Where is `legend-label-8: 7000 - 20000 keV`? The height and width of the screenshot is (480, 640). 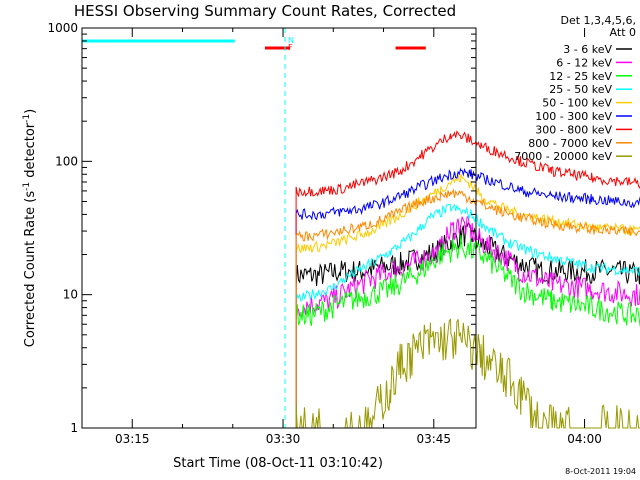 legend-label-8: 7000 - 20000 keV is located at coordinates (563, 156).